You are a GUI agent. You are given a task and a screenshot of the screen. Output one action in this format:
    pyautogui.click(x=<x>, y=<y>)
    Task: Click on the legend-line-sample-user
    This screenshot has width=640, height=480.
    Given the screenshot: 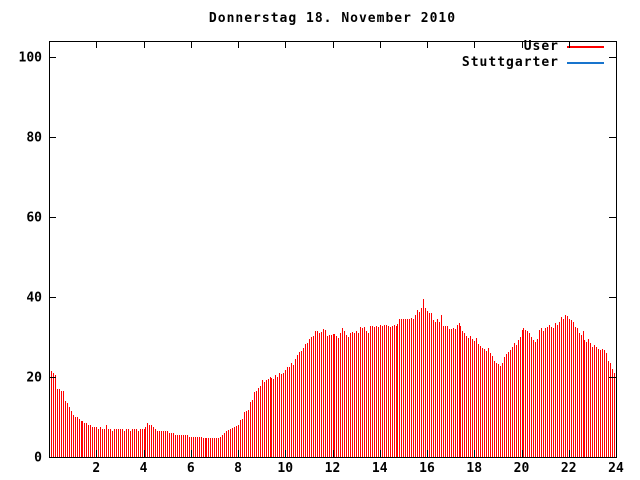 What is the action you would take?
    pyautogui.click(x=585, y=46)
    